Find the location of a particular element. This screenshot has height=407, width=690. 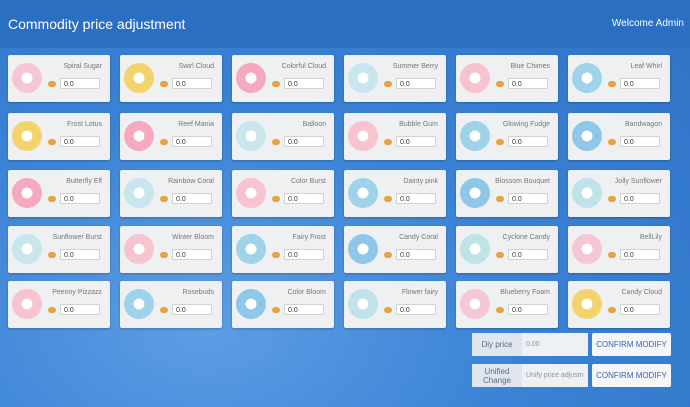

product-card: Spiral Sugar 0.0 is located at coordinates (59, 78).